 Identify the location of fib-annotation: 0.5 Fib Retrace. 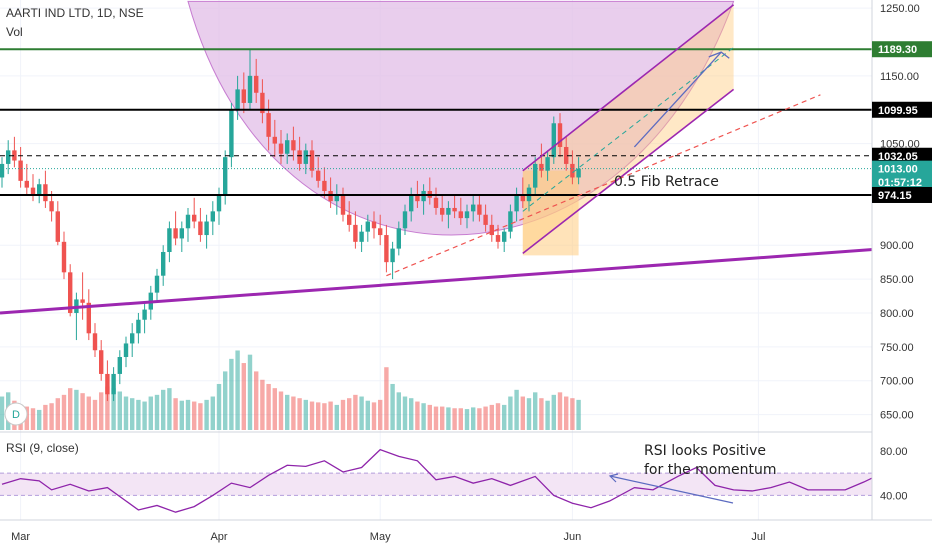
(666, 182).